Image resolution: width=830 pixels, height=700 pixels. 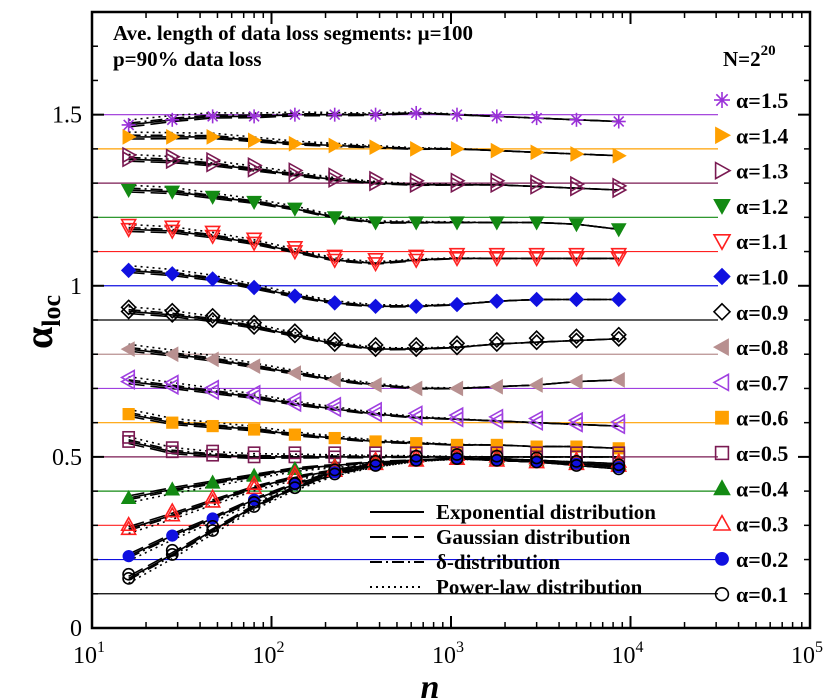 I want to click on y-tick-label: 0.5, so click(x=67, y=458).